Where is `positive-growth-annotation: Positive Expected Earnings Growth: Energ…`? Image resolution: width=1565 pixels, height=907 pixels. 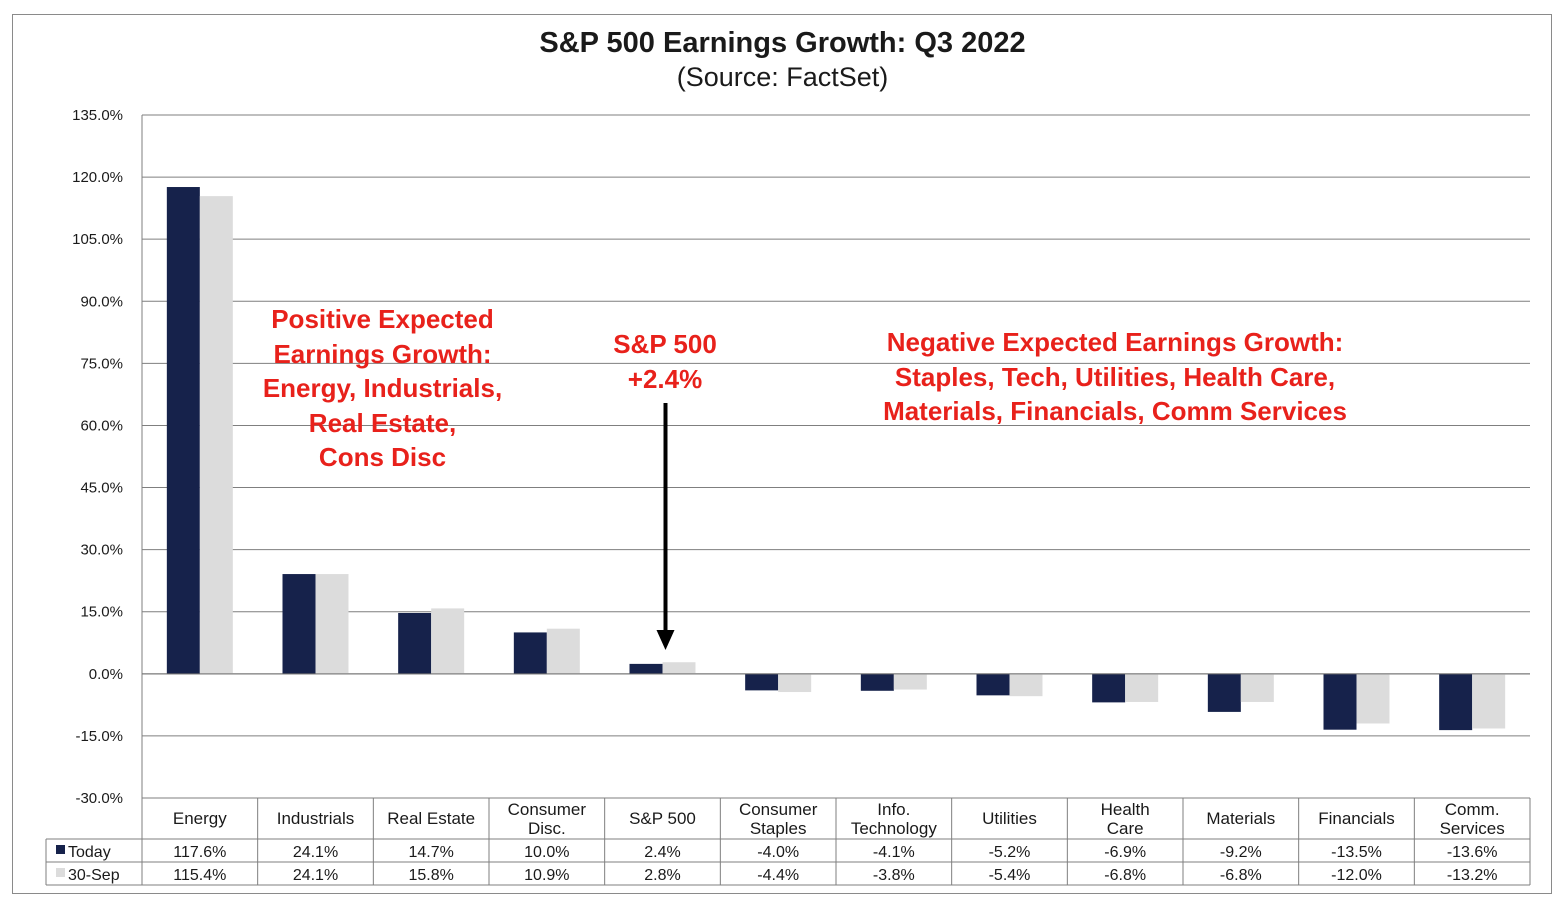 positive-growth-annotation: Positive Expected Earnings Growth: Energ… is located at coordinates (382, 388).